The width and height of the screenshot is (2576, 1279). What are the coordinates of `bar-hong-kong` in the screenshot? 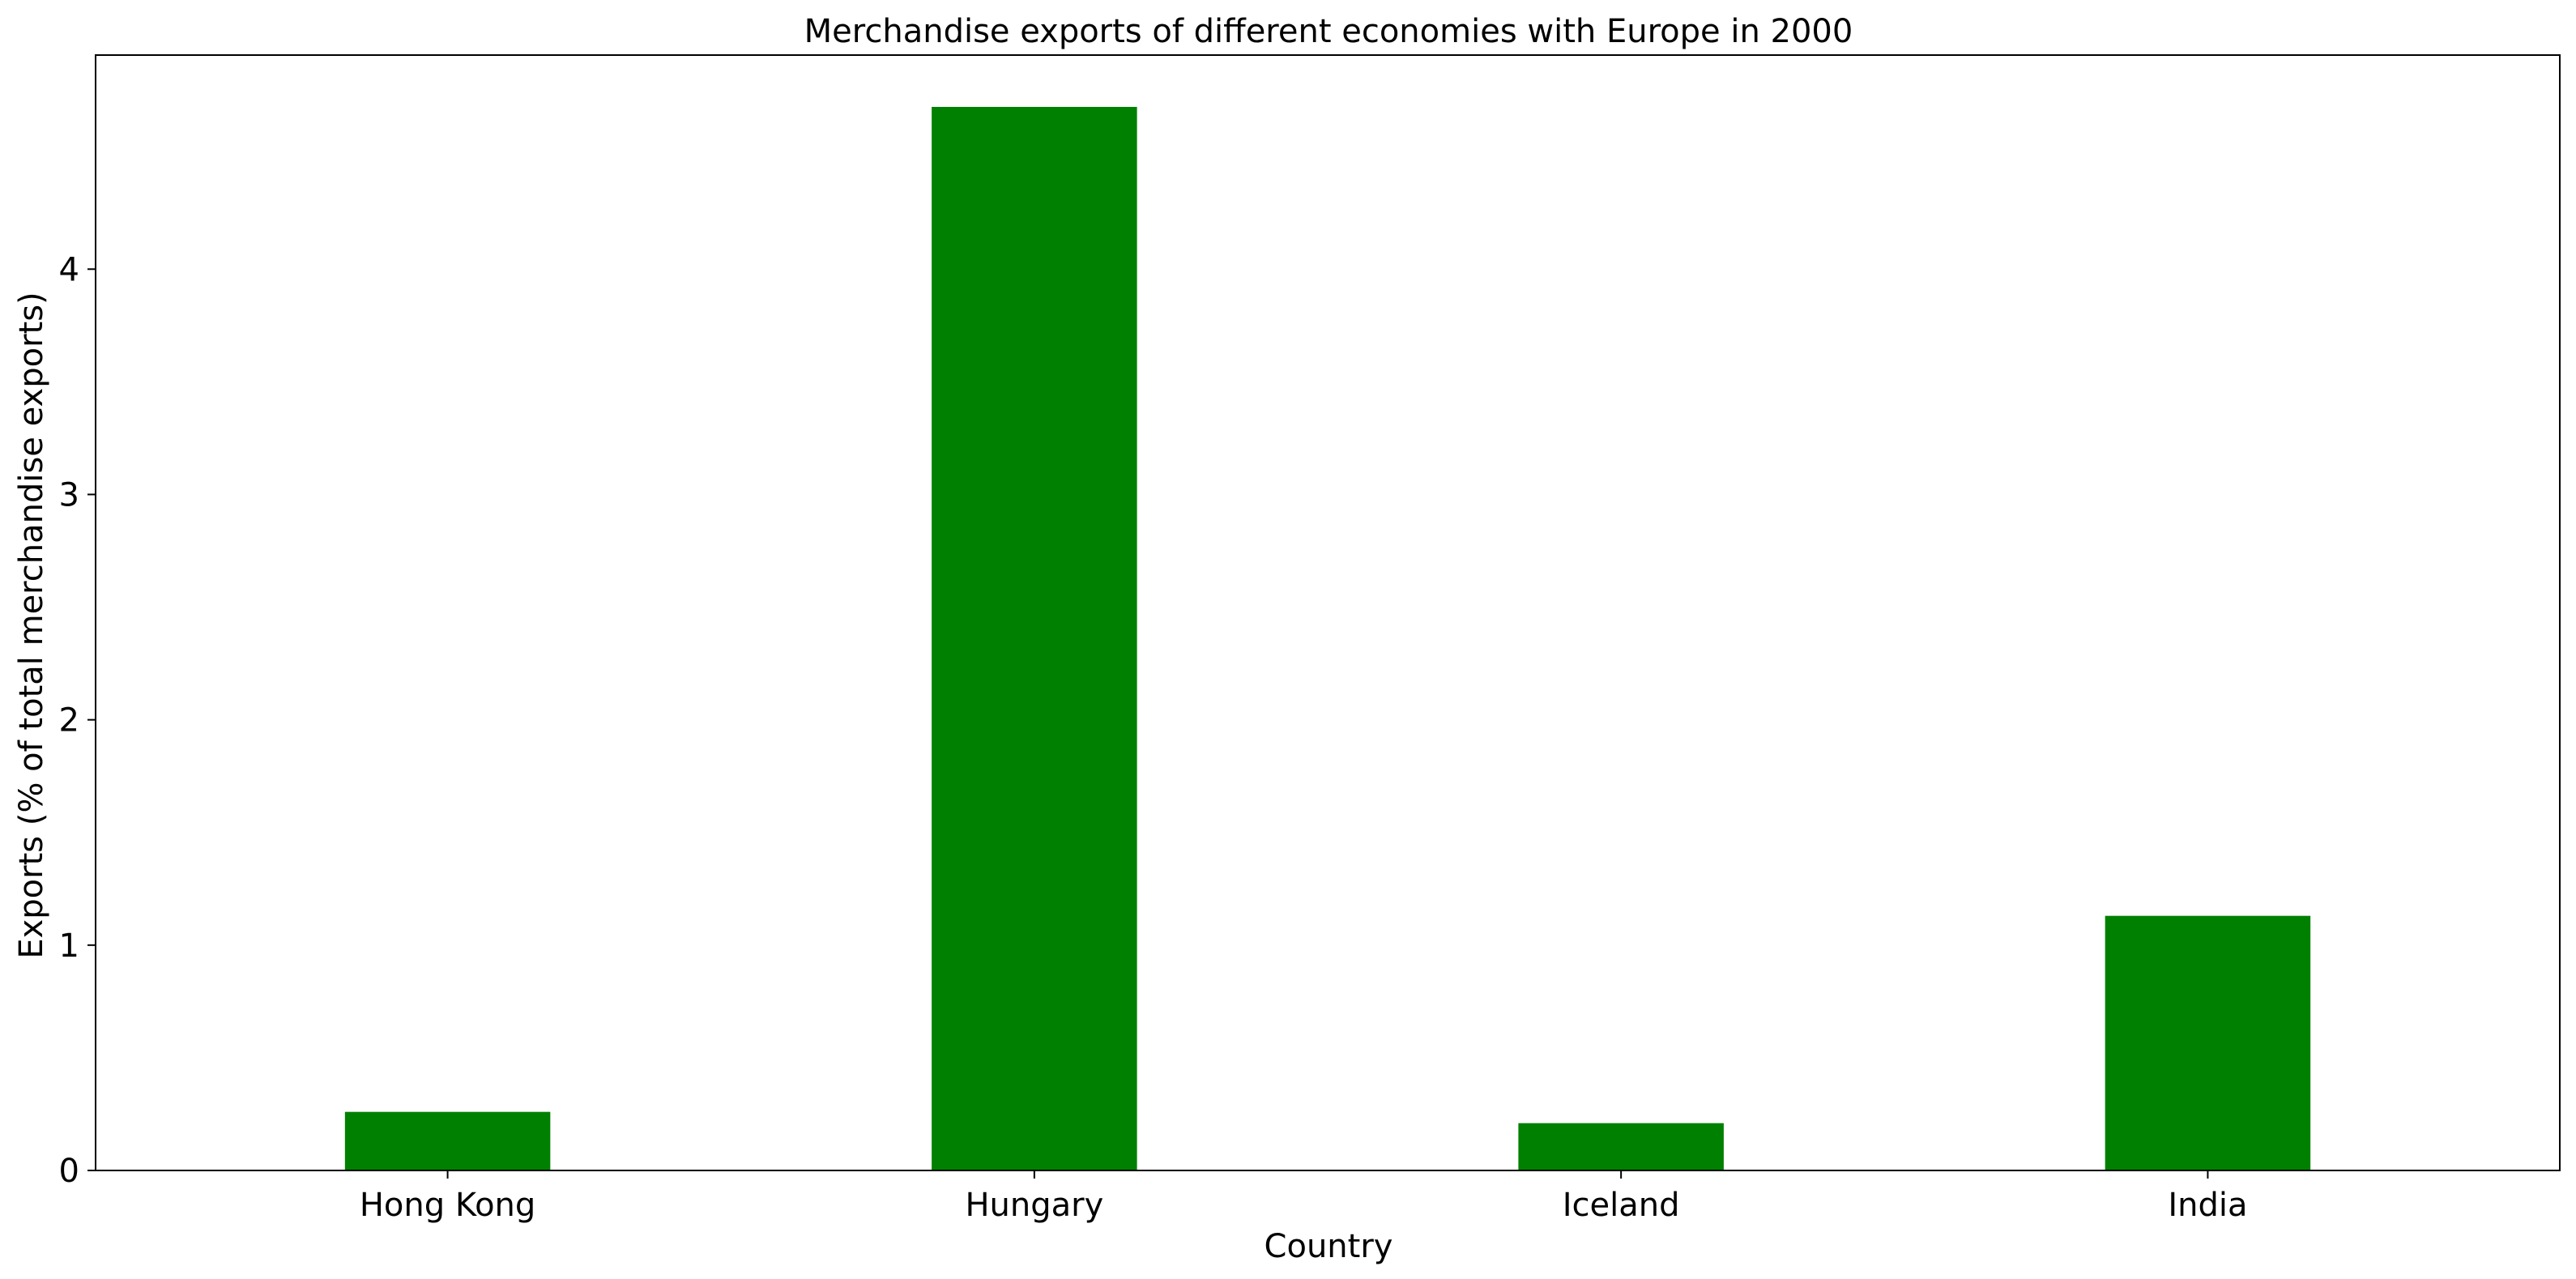 It's located at (448, 1140).